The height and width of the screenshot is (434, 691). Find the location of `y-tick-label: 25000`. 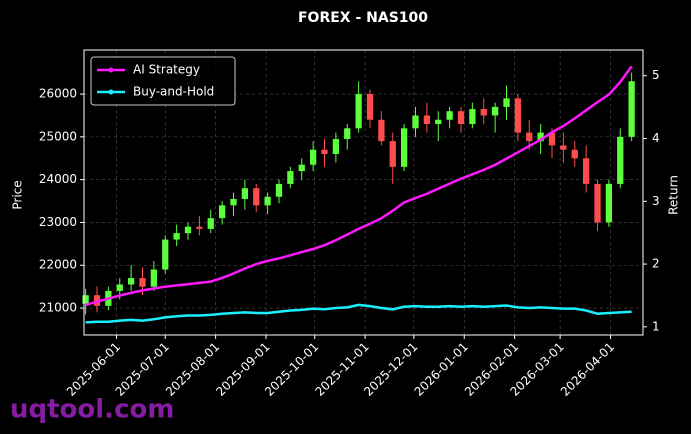

y-tick-label: 25000 is located at coordinates (58, 136).